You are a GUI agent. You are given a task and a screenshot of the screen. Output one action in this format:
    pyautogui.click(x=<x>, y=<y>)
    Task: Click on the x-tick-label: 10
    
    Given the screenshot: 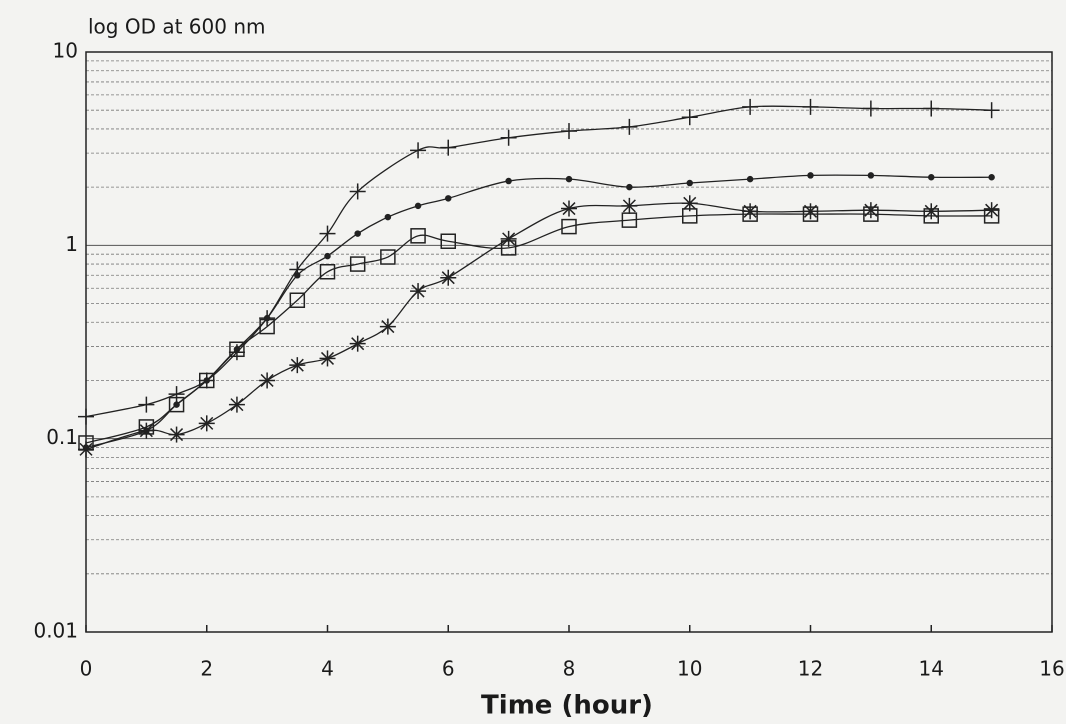 What is the action you would take?
    pyautogui.click(x=689, y=669)
    